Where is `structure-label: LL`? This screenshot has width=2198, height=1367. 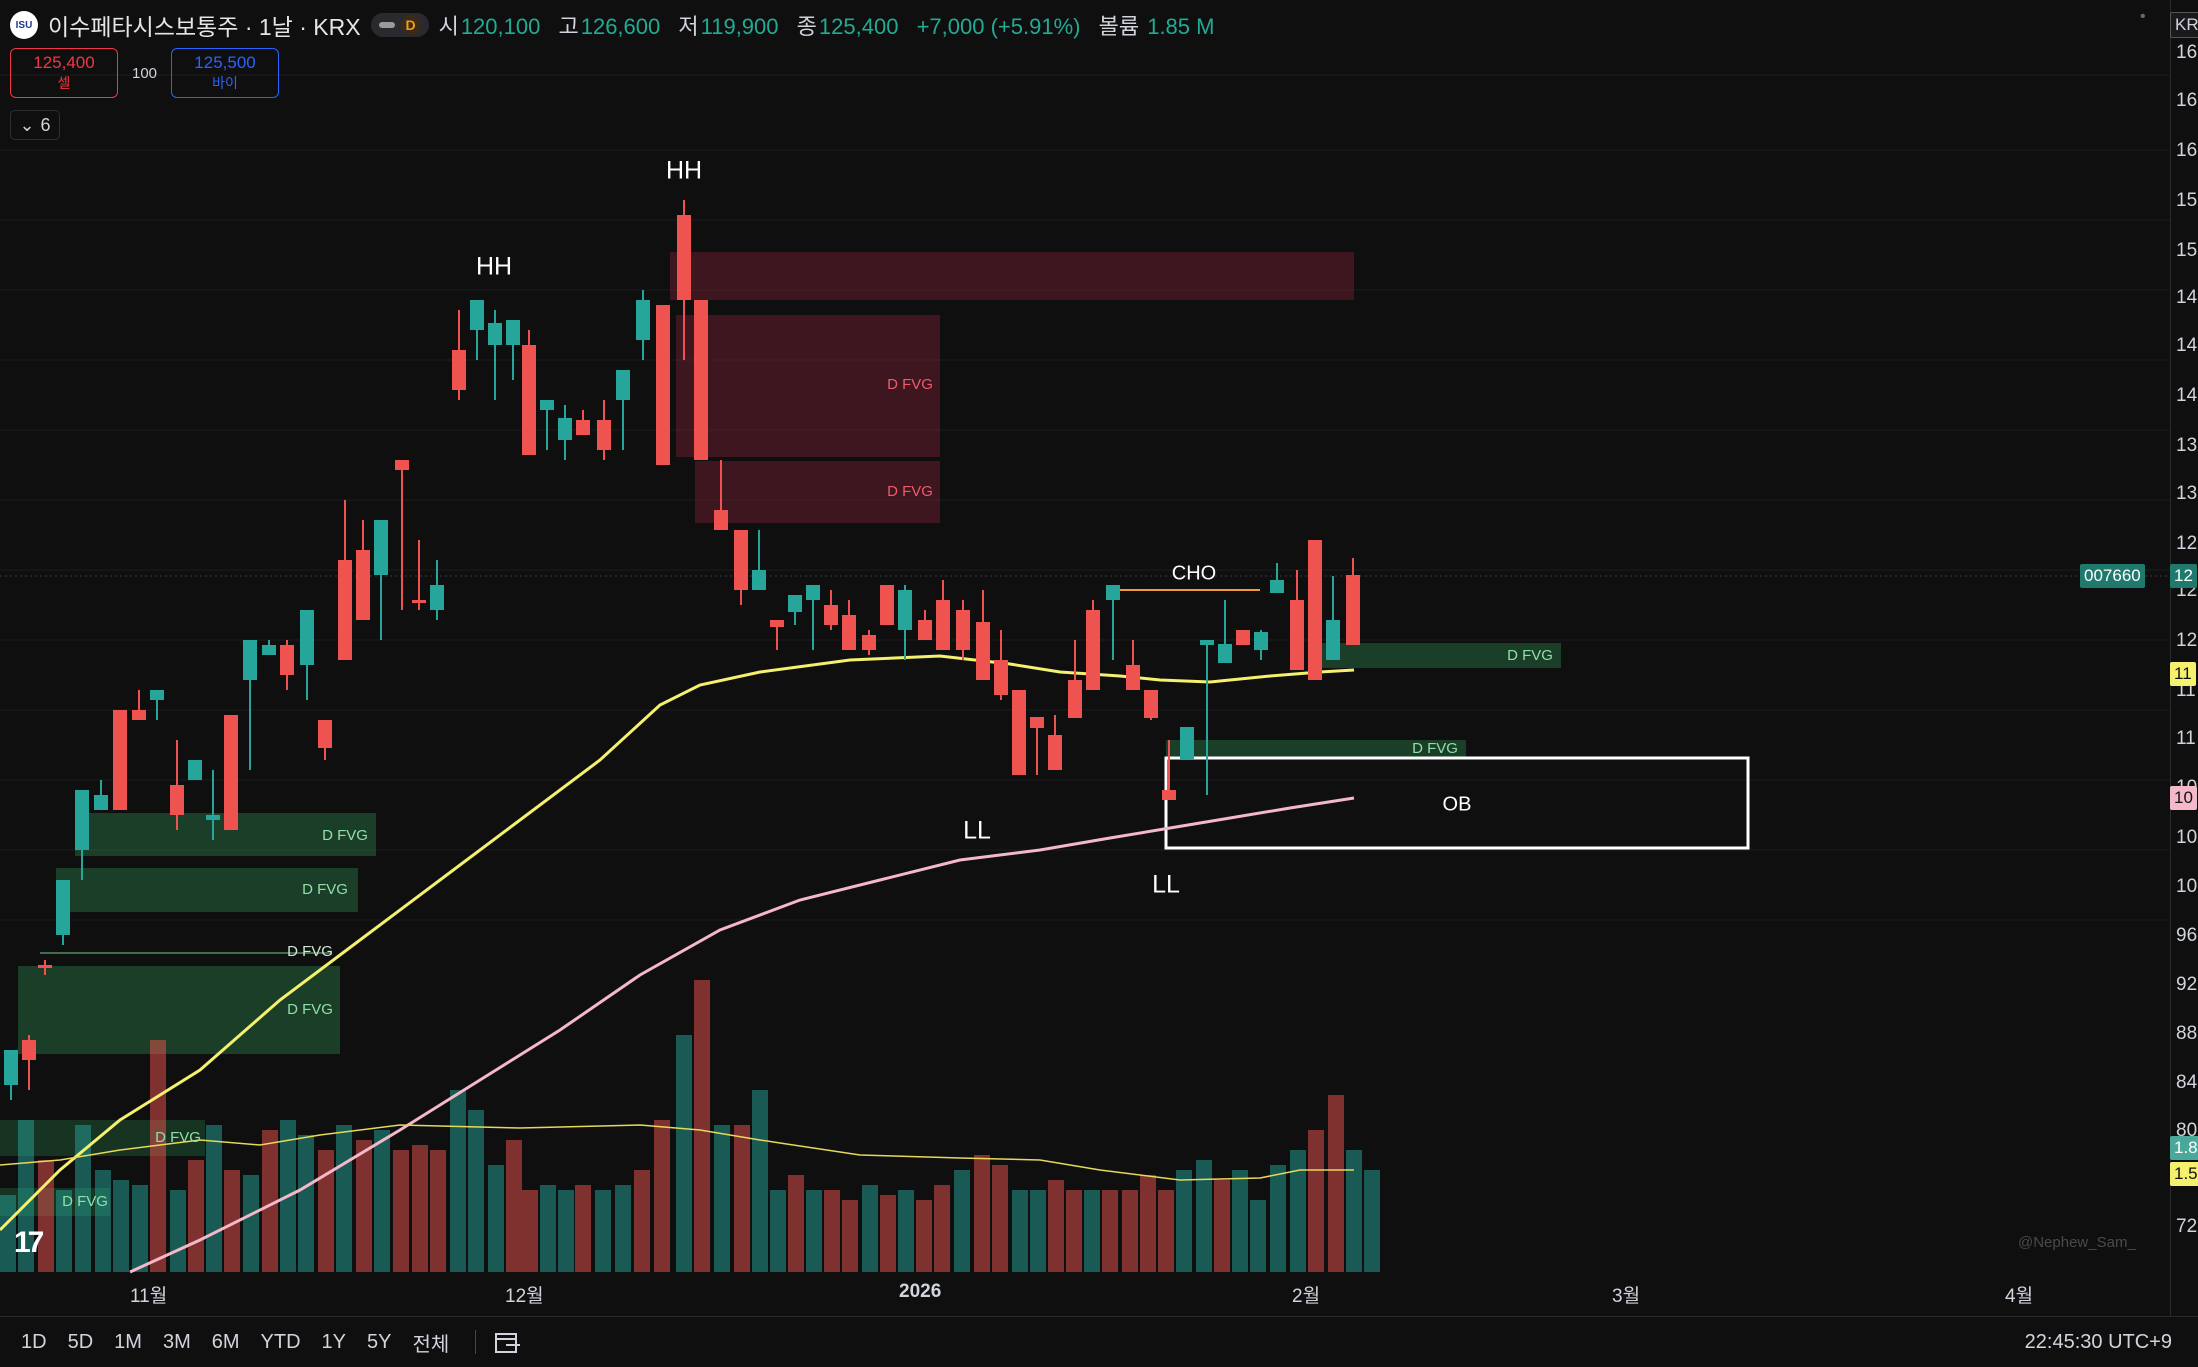 structure-label: LL is located at coordinates (977, 831).